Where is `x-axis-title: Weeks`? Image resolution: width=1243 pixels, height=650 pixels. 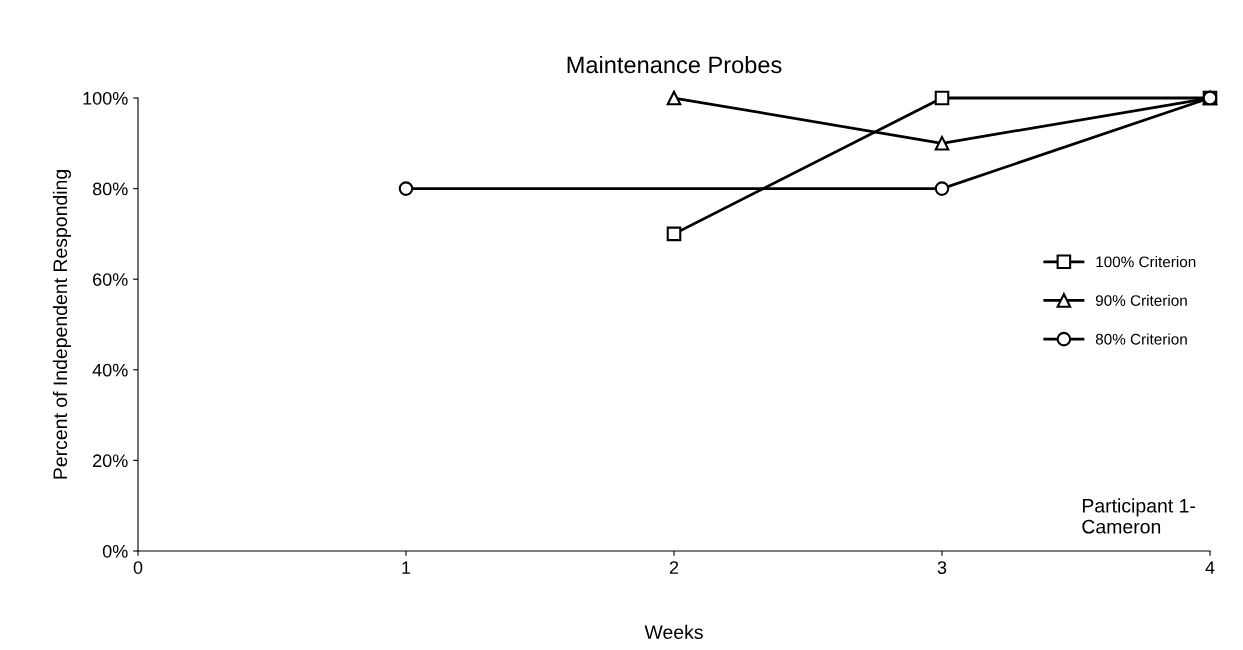 x-axis-title: Weeks is located at coordinates (673, 632).